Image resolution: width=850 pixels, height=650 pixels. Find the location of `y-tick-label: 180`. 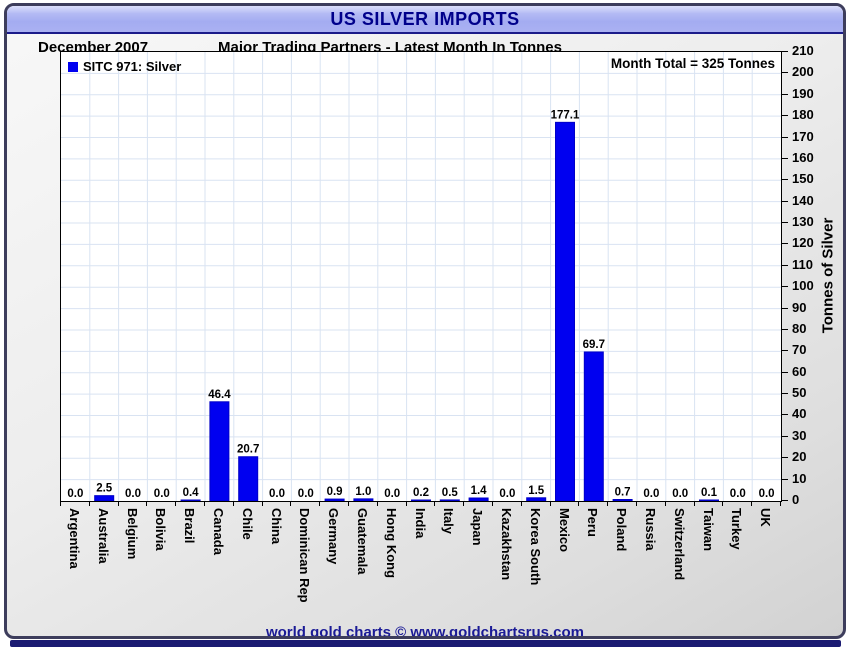

y-tick-label: 180 is located at coordinates (803, 115).